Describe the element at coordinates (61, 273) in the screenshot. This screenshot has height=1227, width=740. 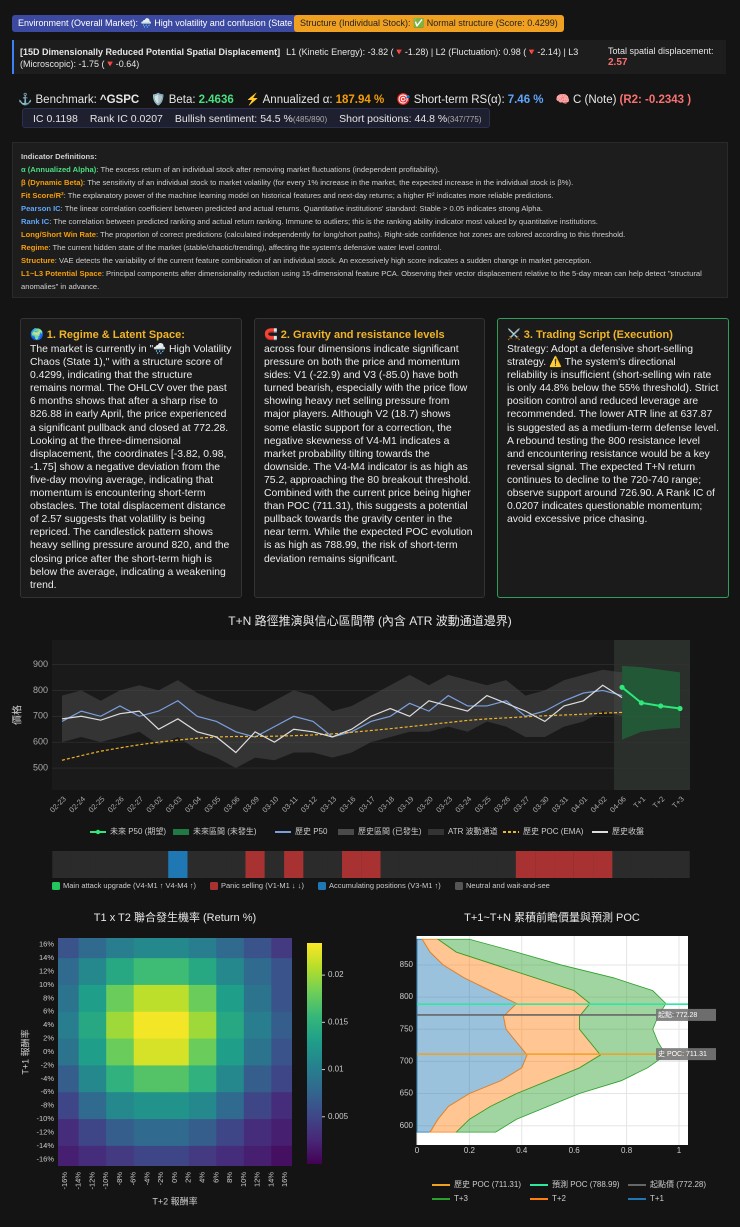
I see `definition-term: L1~L3 Potential Space` at that location.